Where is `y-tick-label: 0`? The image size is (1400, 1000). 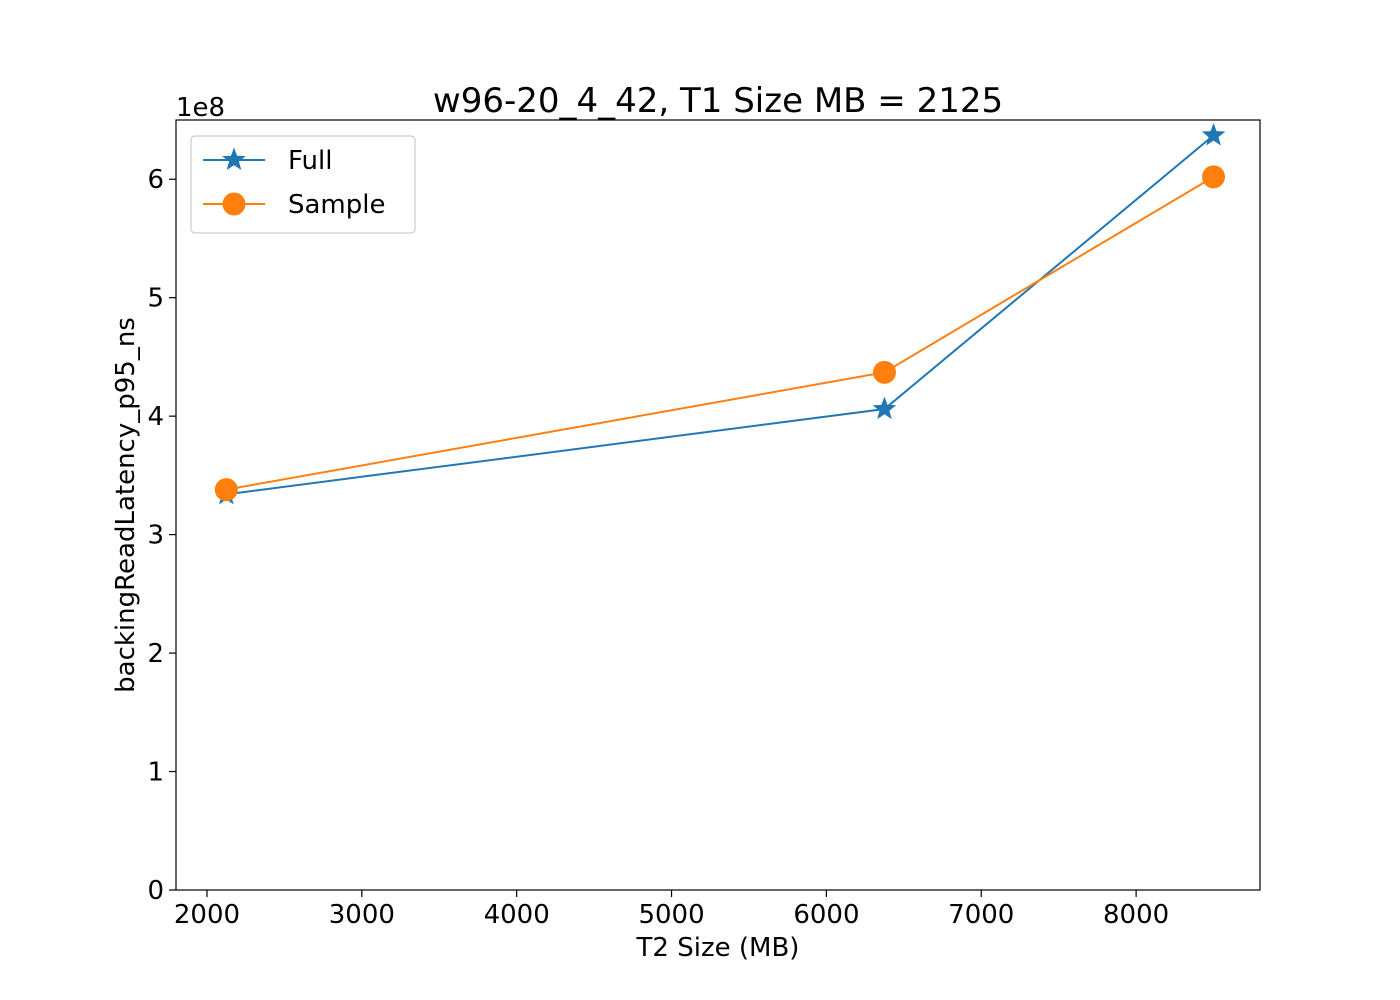 y-tick-label: 0 is located at coordinates (155, 891).